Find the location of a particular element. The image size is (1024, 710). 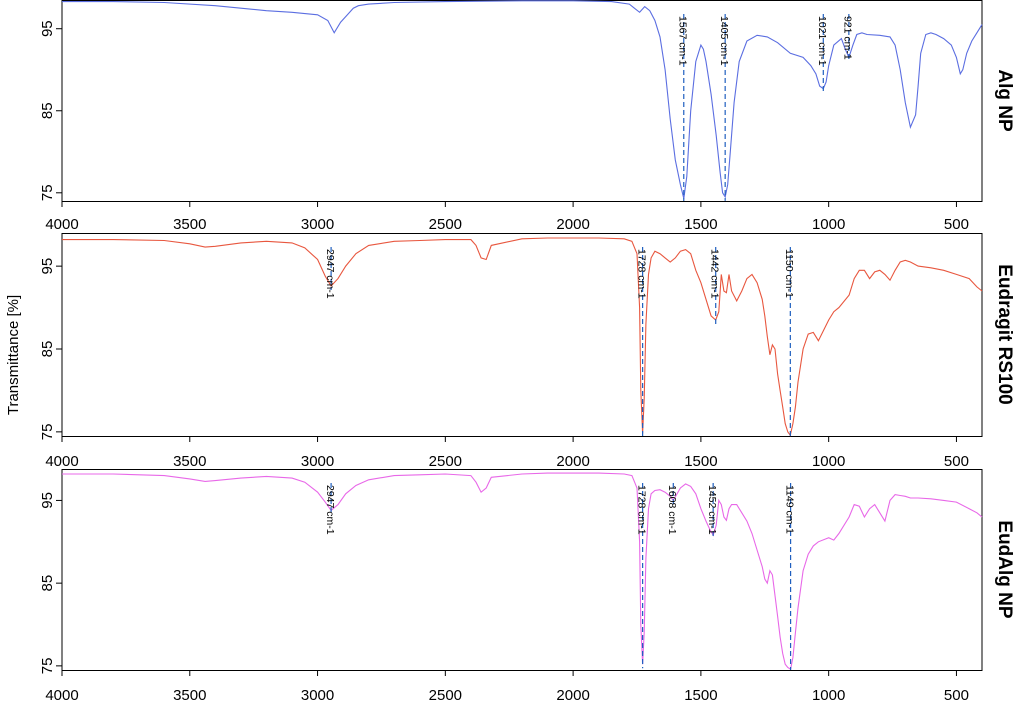

panel-label: Alg NP is located at coordinates (1004, 100).